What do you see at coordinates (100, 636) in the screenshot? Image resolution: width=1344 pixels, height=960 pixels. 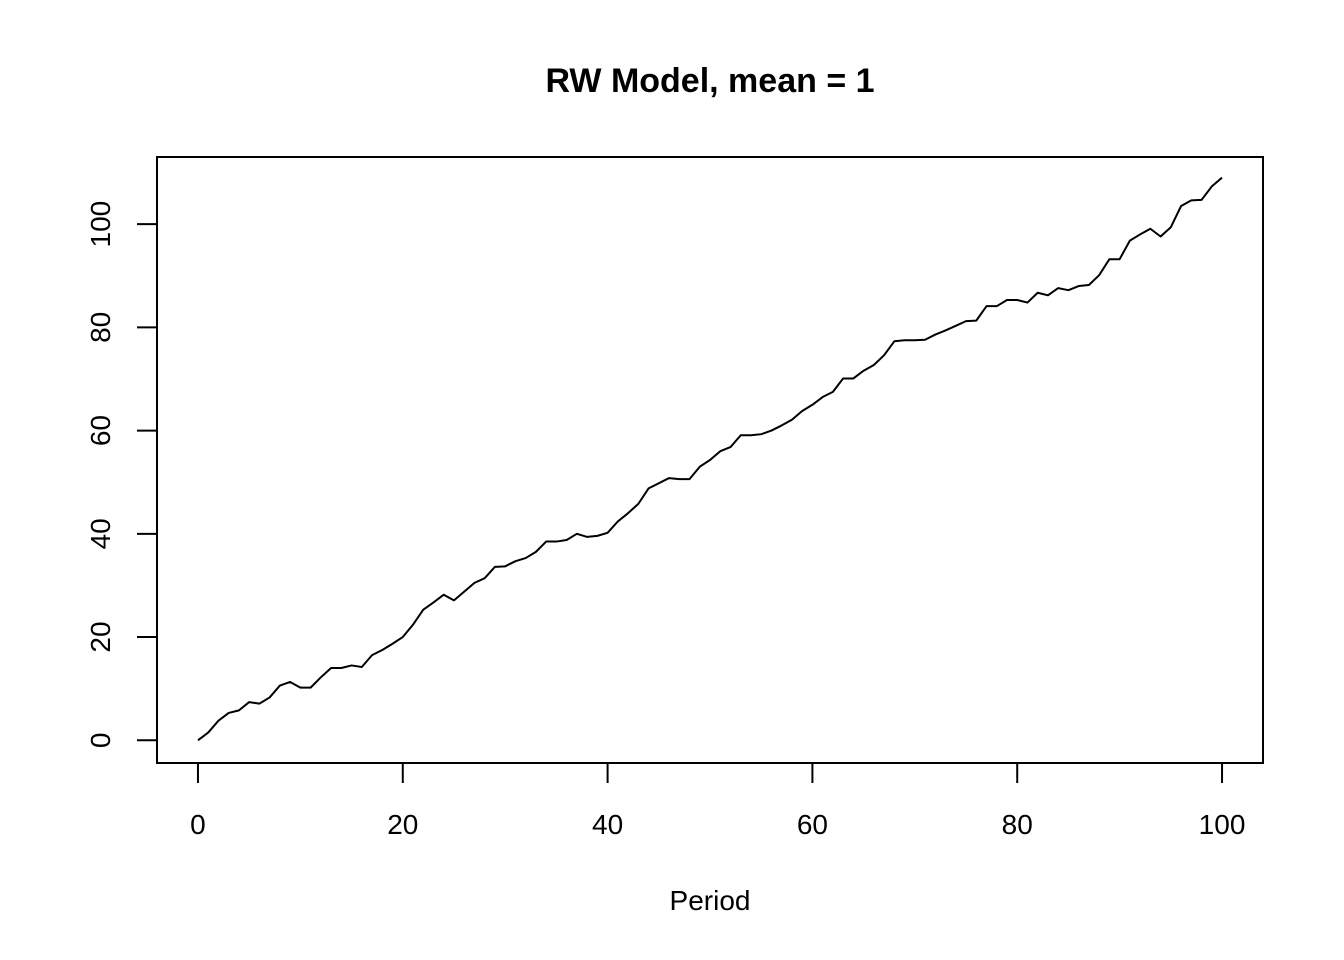 I see `y-tick-label: 20` at bounding box center [100, 636].